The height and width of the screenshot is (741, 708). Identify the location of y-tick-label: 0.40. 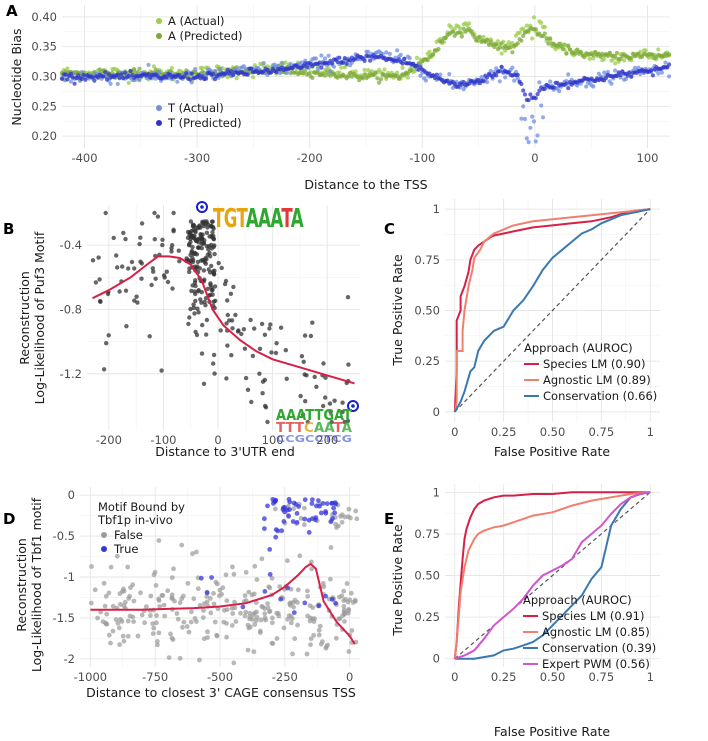
(44, 17).